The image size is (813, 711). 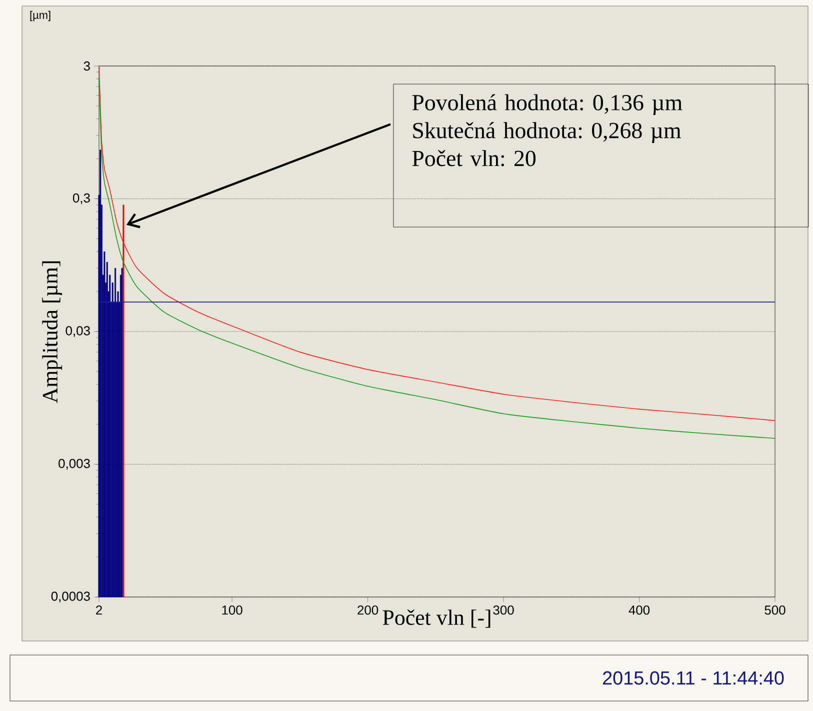 What do you see at coordinates (368, 610) in the screenshot?
I see `x-tick-label: 200` at bounding box center [368, 610].